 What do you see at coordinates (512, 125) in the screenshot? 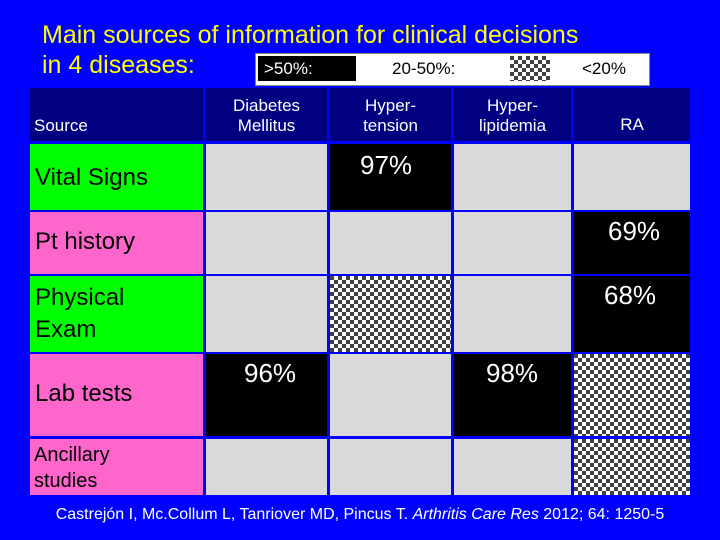
I see `header-hyperlipidemia-line2: lipidemia` at bounding box center [512, 125].